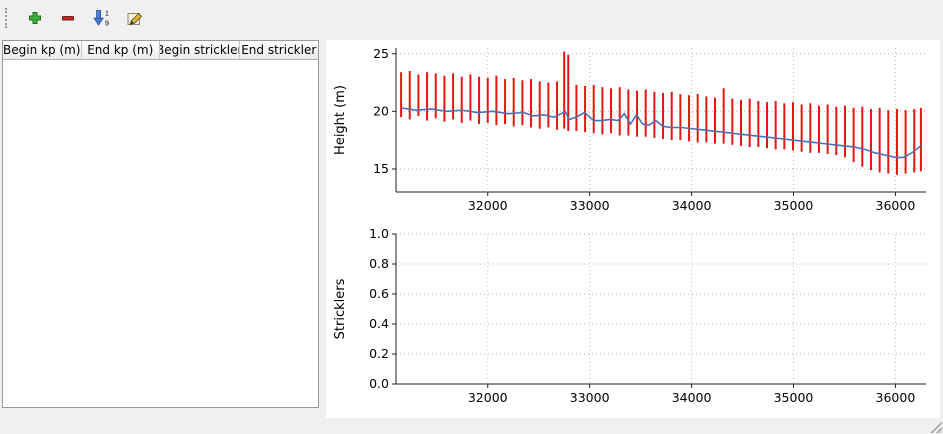 The width and height of the screenshot is (943, 434). What do you see at coordinates (379, 383) in the screenshot?
I see `svg-text: 0.0` at bounding box center [379, 383].